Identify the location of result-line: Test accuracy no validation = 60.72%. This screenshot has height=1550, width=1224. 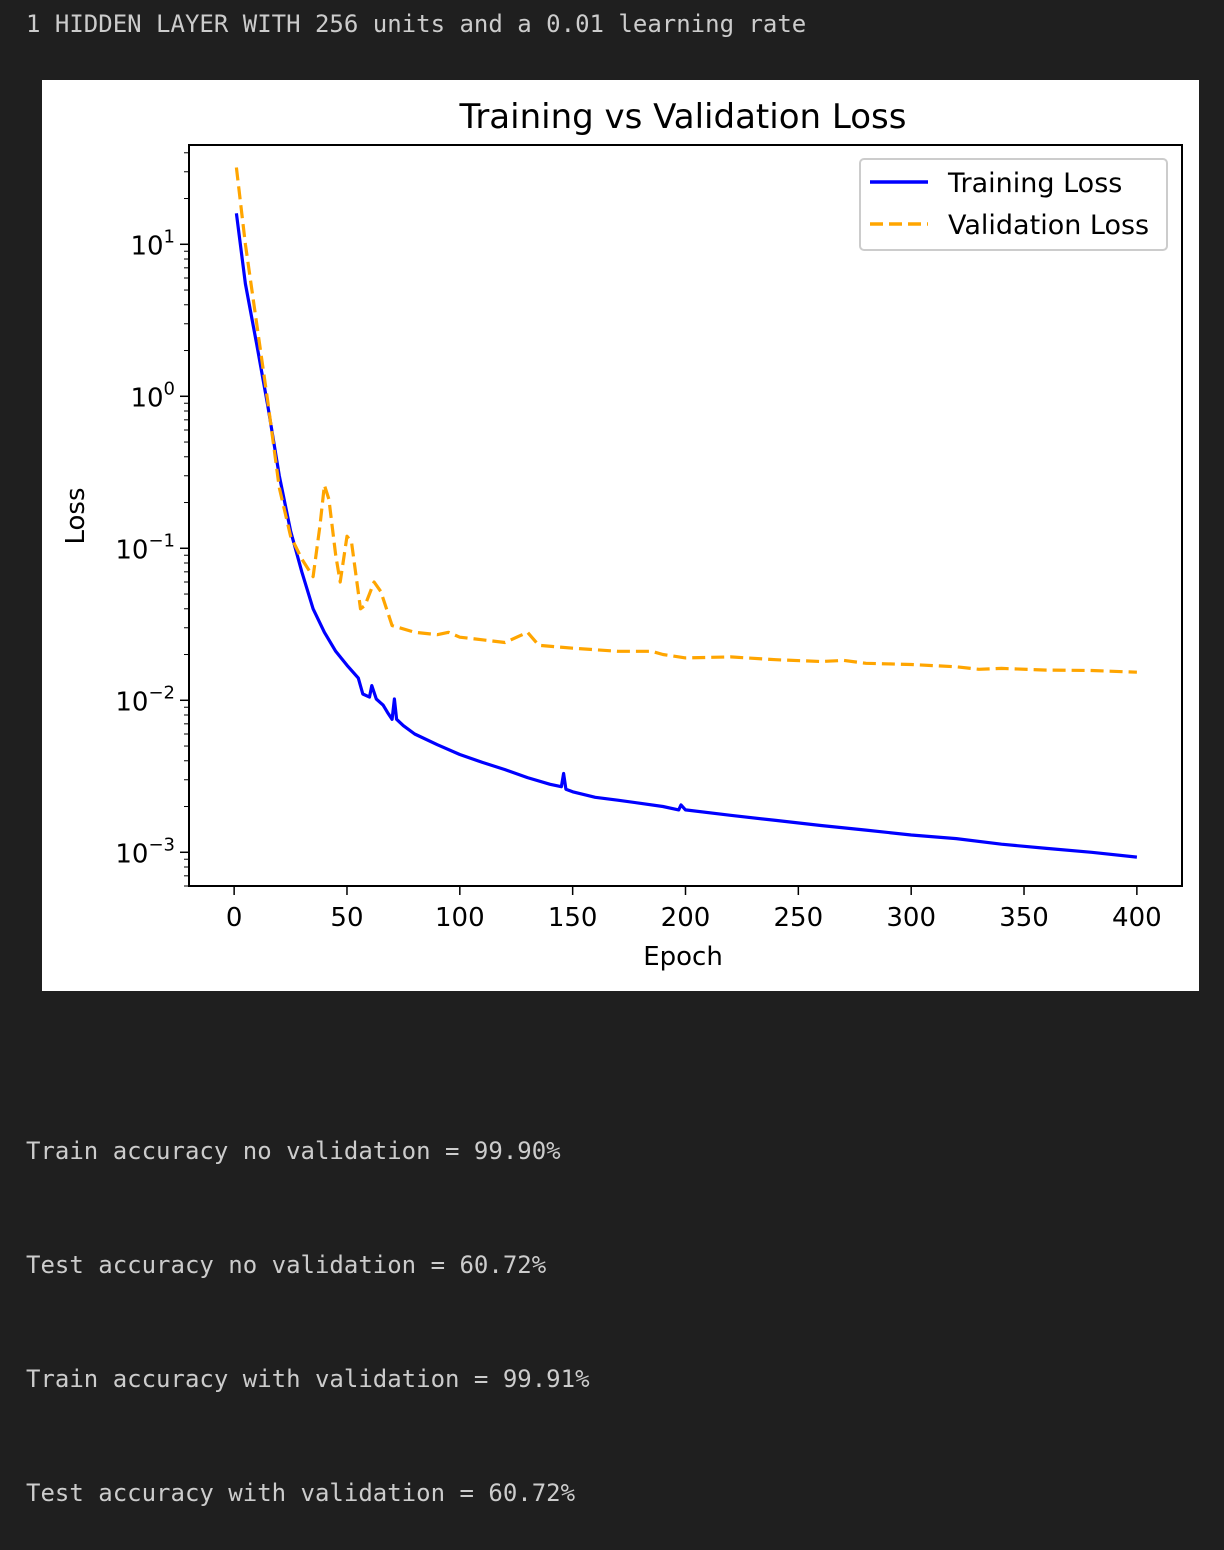
(286, 1265).